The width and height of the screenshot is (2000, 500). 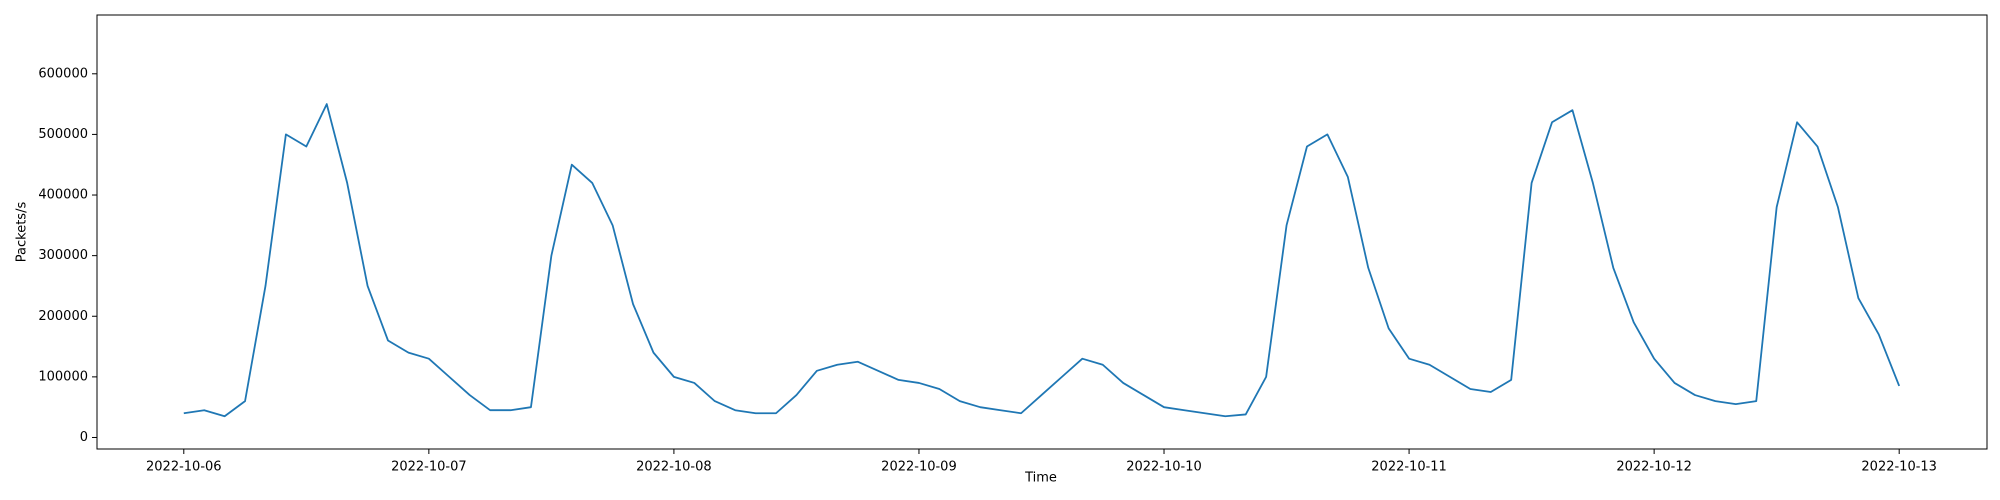 I want to click on x-tick-label: 2022-10-08, so click(x=674, y=467).